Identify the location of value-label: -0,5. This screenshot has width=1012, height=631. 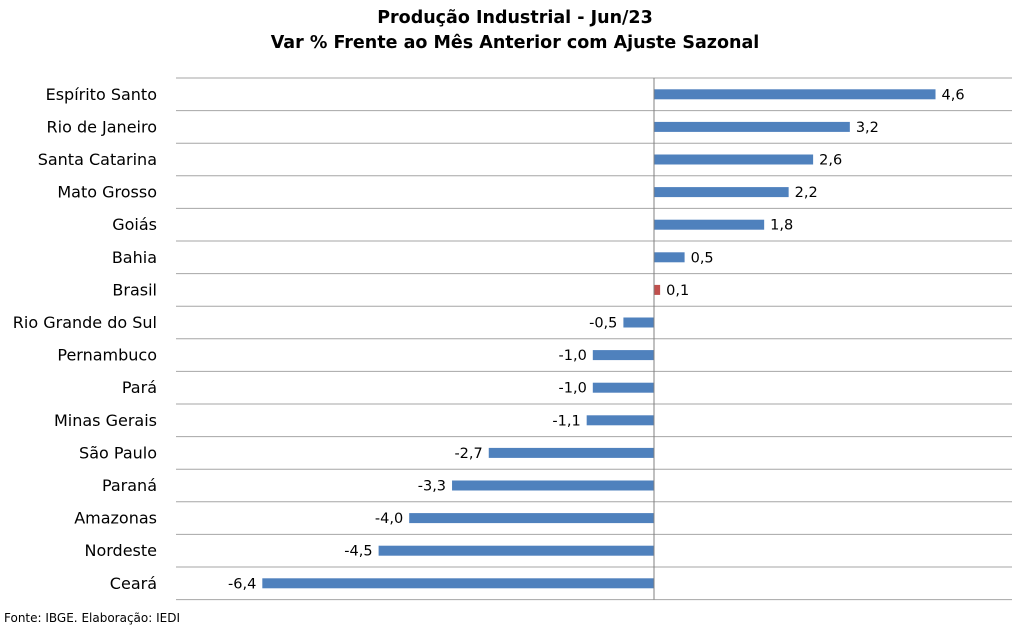
(603, 324).